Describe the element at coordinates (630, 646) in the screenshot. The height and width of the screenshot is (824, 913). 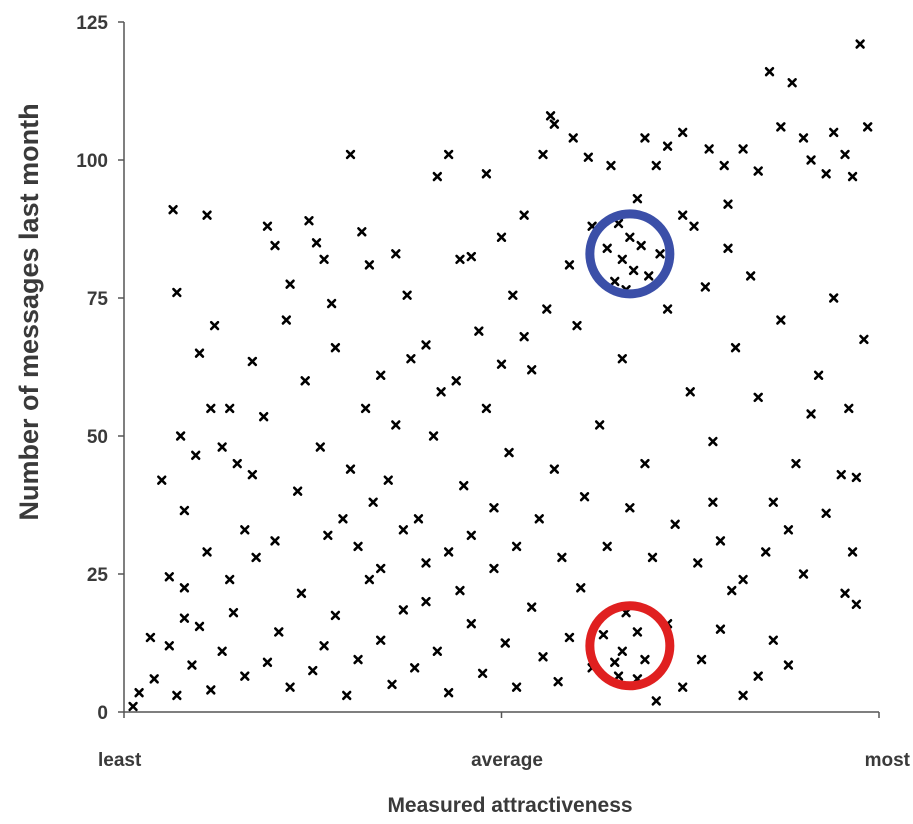
I see `highlight-circle-red` at that location.